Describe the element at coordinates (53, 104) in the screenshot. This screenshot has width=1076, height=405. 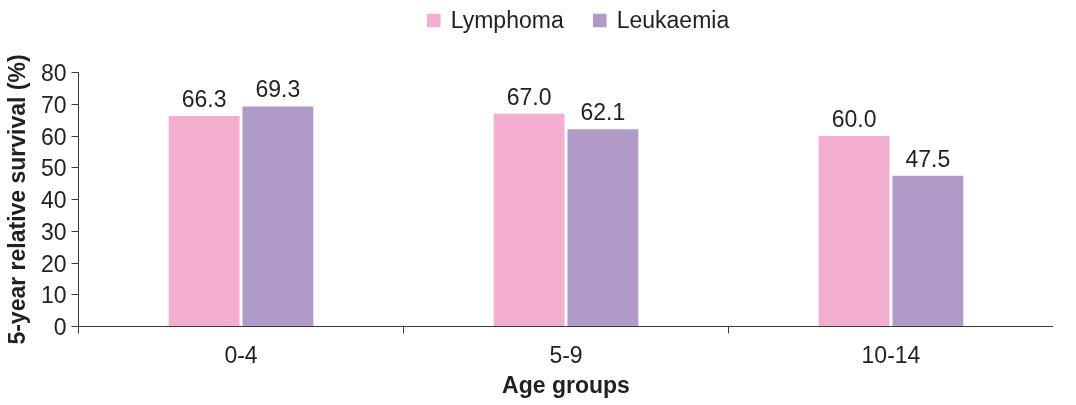
I see `y-tick-label: 70` at that location.